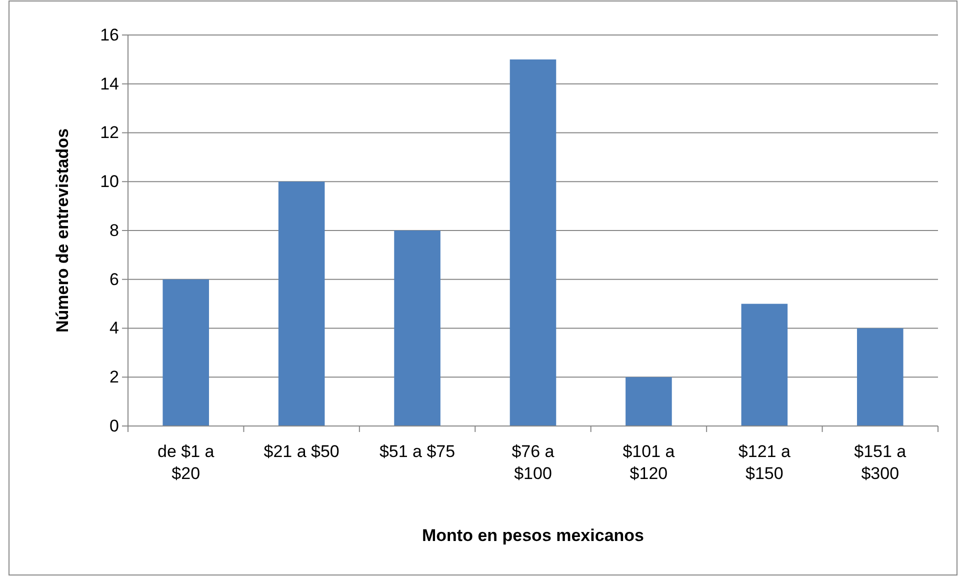 The image size is (959, 578). What do you see at coordinates (114, 377) in the screenshot?
I see `y-tick-label: 2` at bounding box center [114, 377].